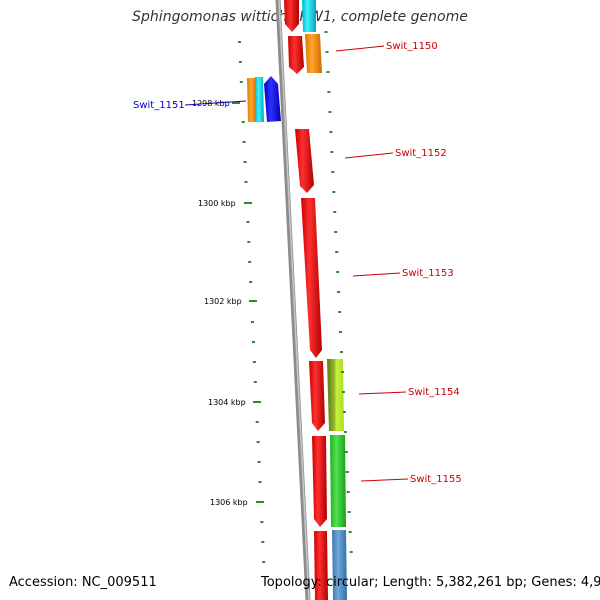 The width and height of the screenshot is (600, 600). Describe the element at coordinates (412, 46) in the screenshot. I see `gene-label-text: Swit_1150` at that location.